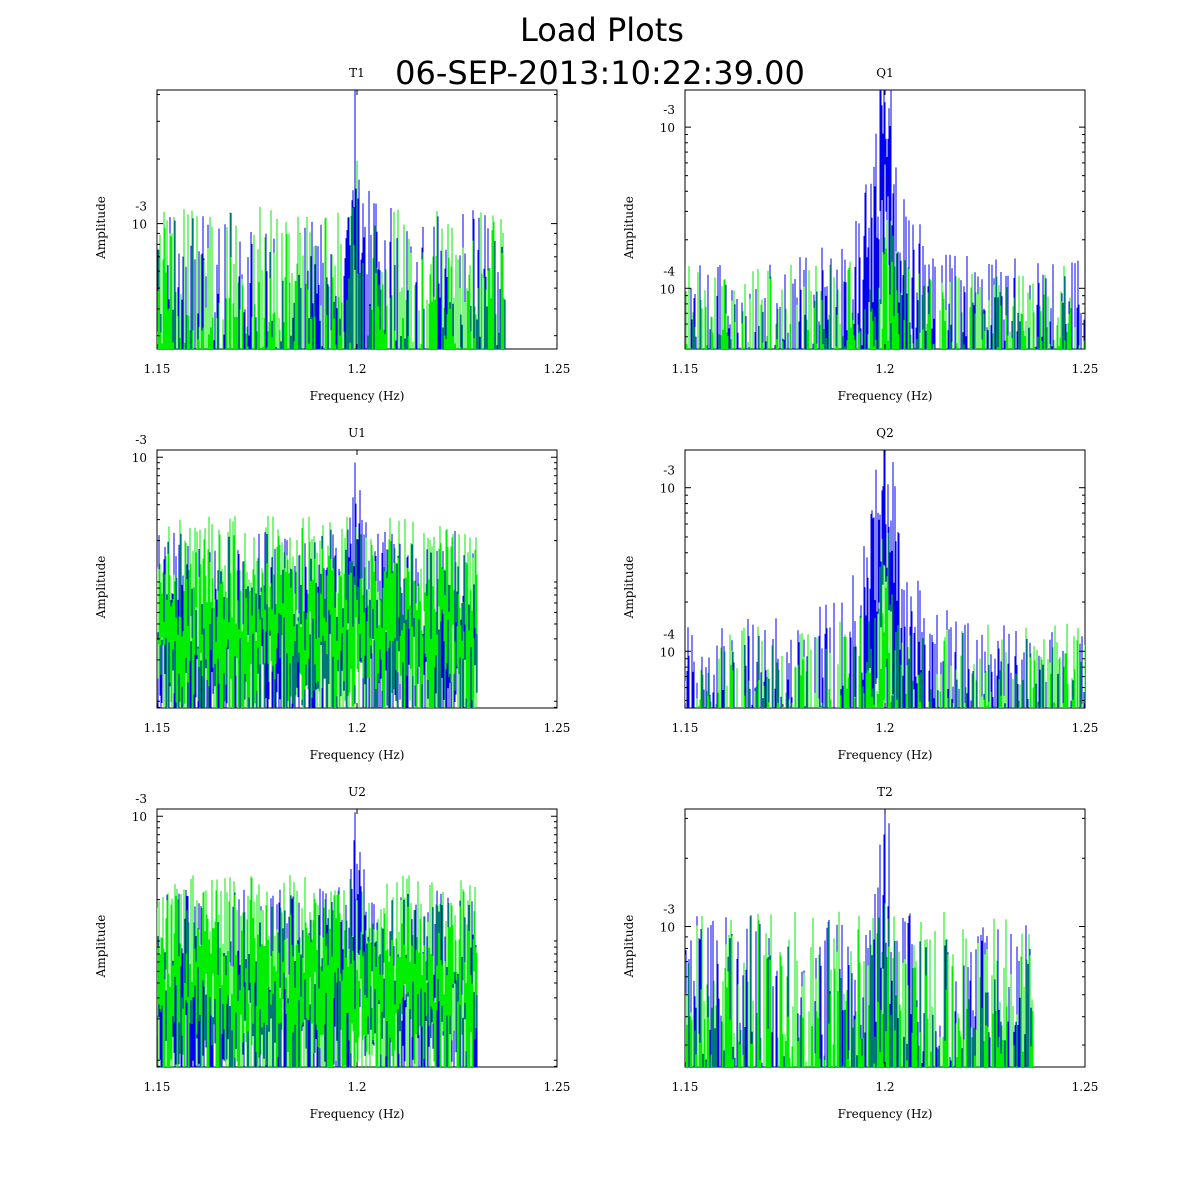 This screenshot has height=1200, width=1200. I want to click on figure-timestamp: 06-SEP-2013:10:22:39.00, so click(600, 73).